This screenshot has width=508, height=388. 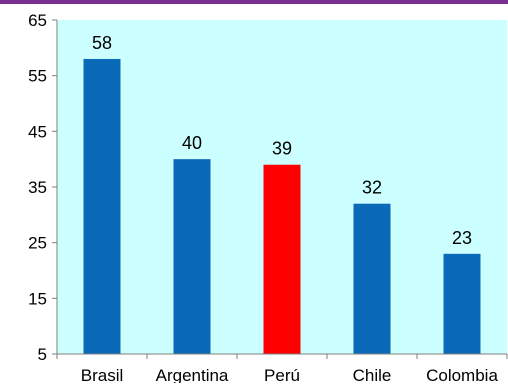 What do you see at coordinates (372, 188) in the screenshot?
I see `data-label-chile: 32` at bounding box center [372, 188].